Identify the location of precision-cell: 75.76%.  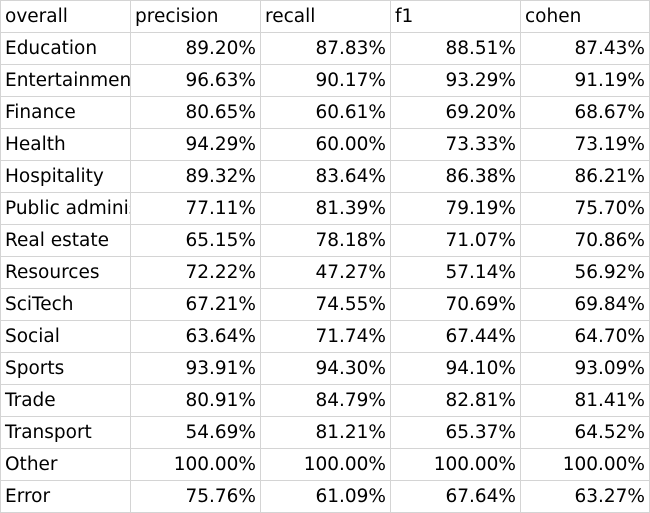
(195, 496).